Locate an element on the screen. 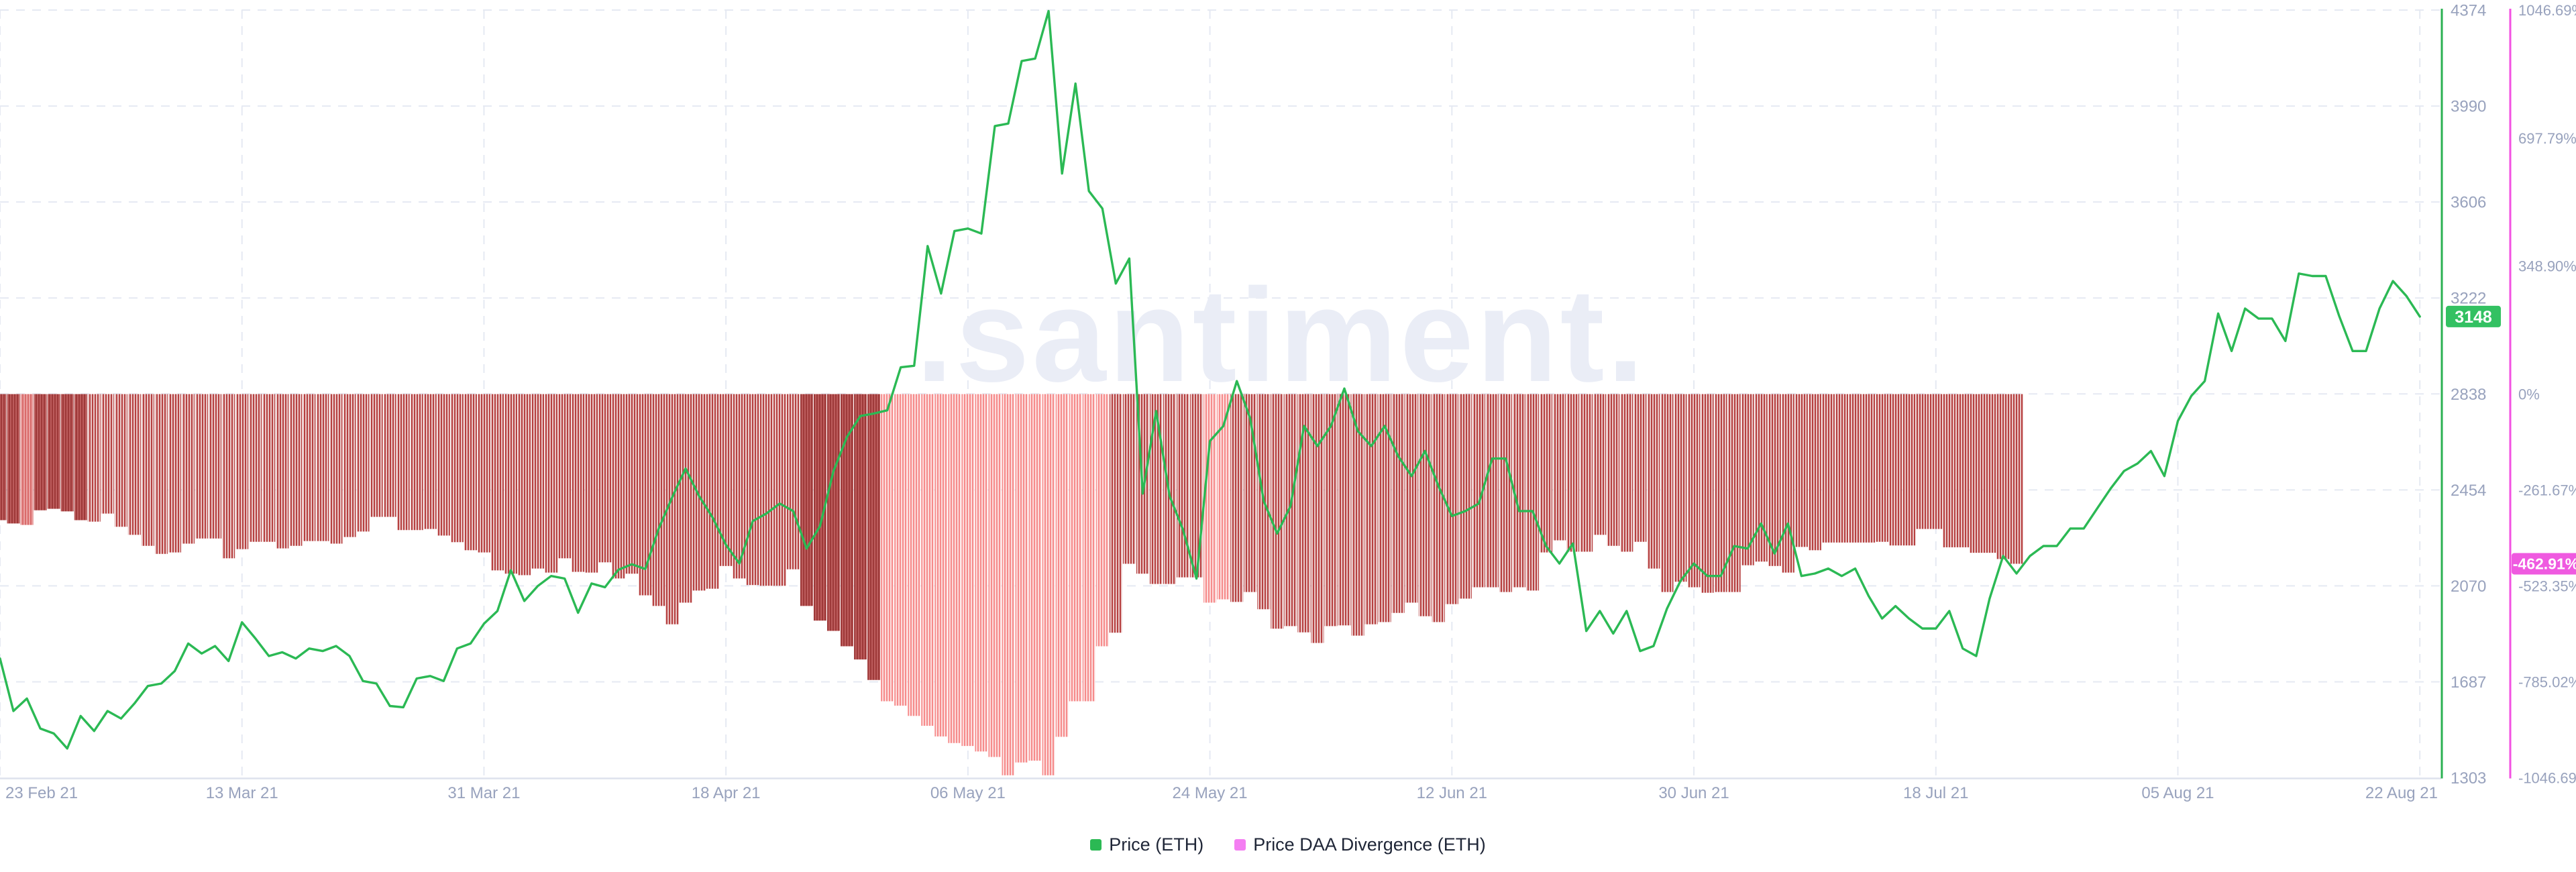 This screenshot has height=872, width=2576. svg-text: -462.91% is located at coordinates (2544, 564).